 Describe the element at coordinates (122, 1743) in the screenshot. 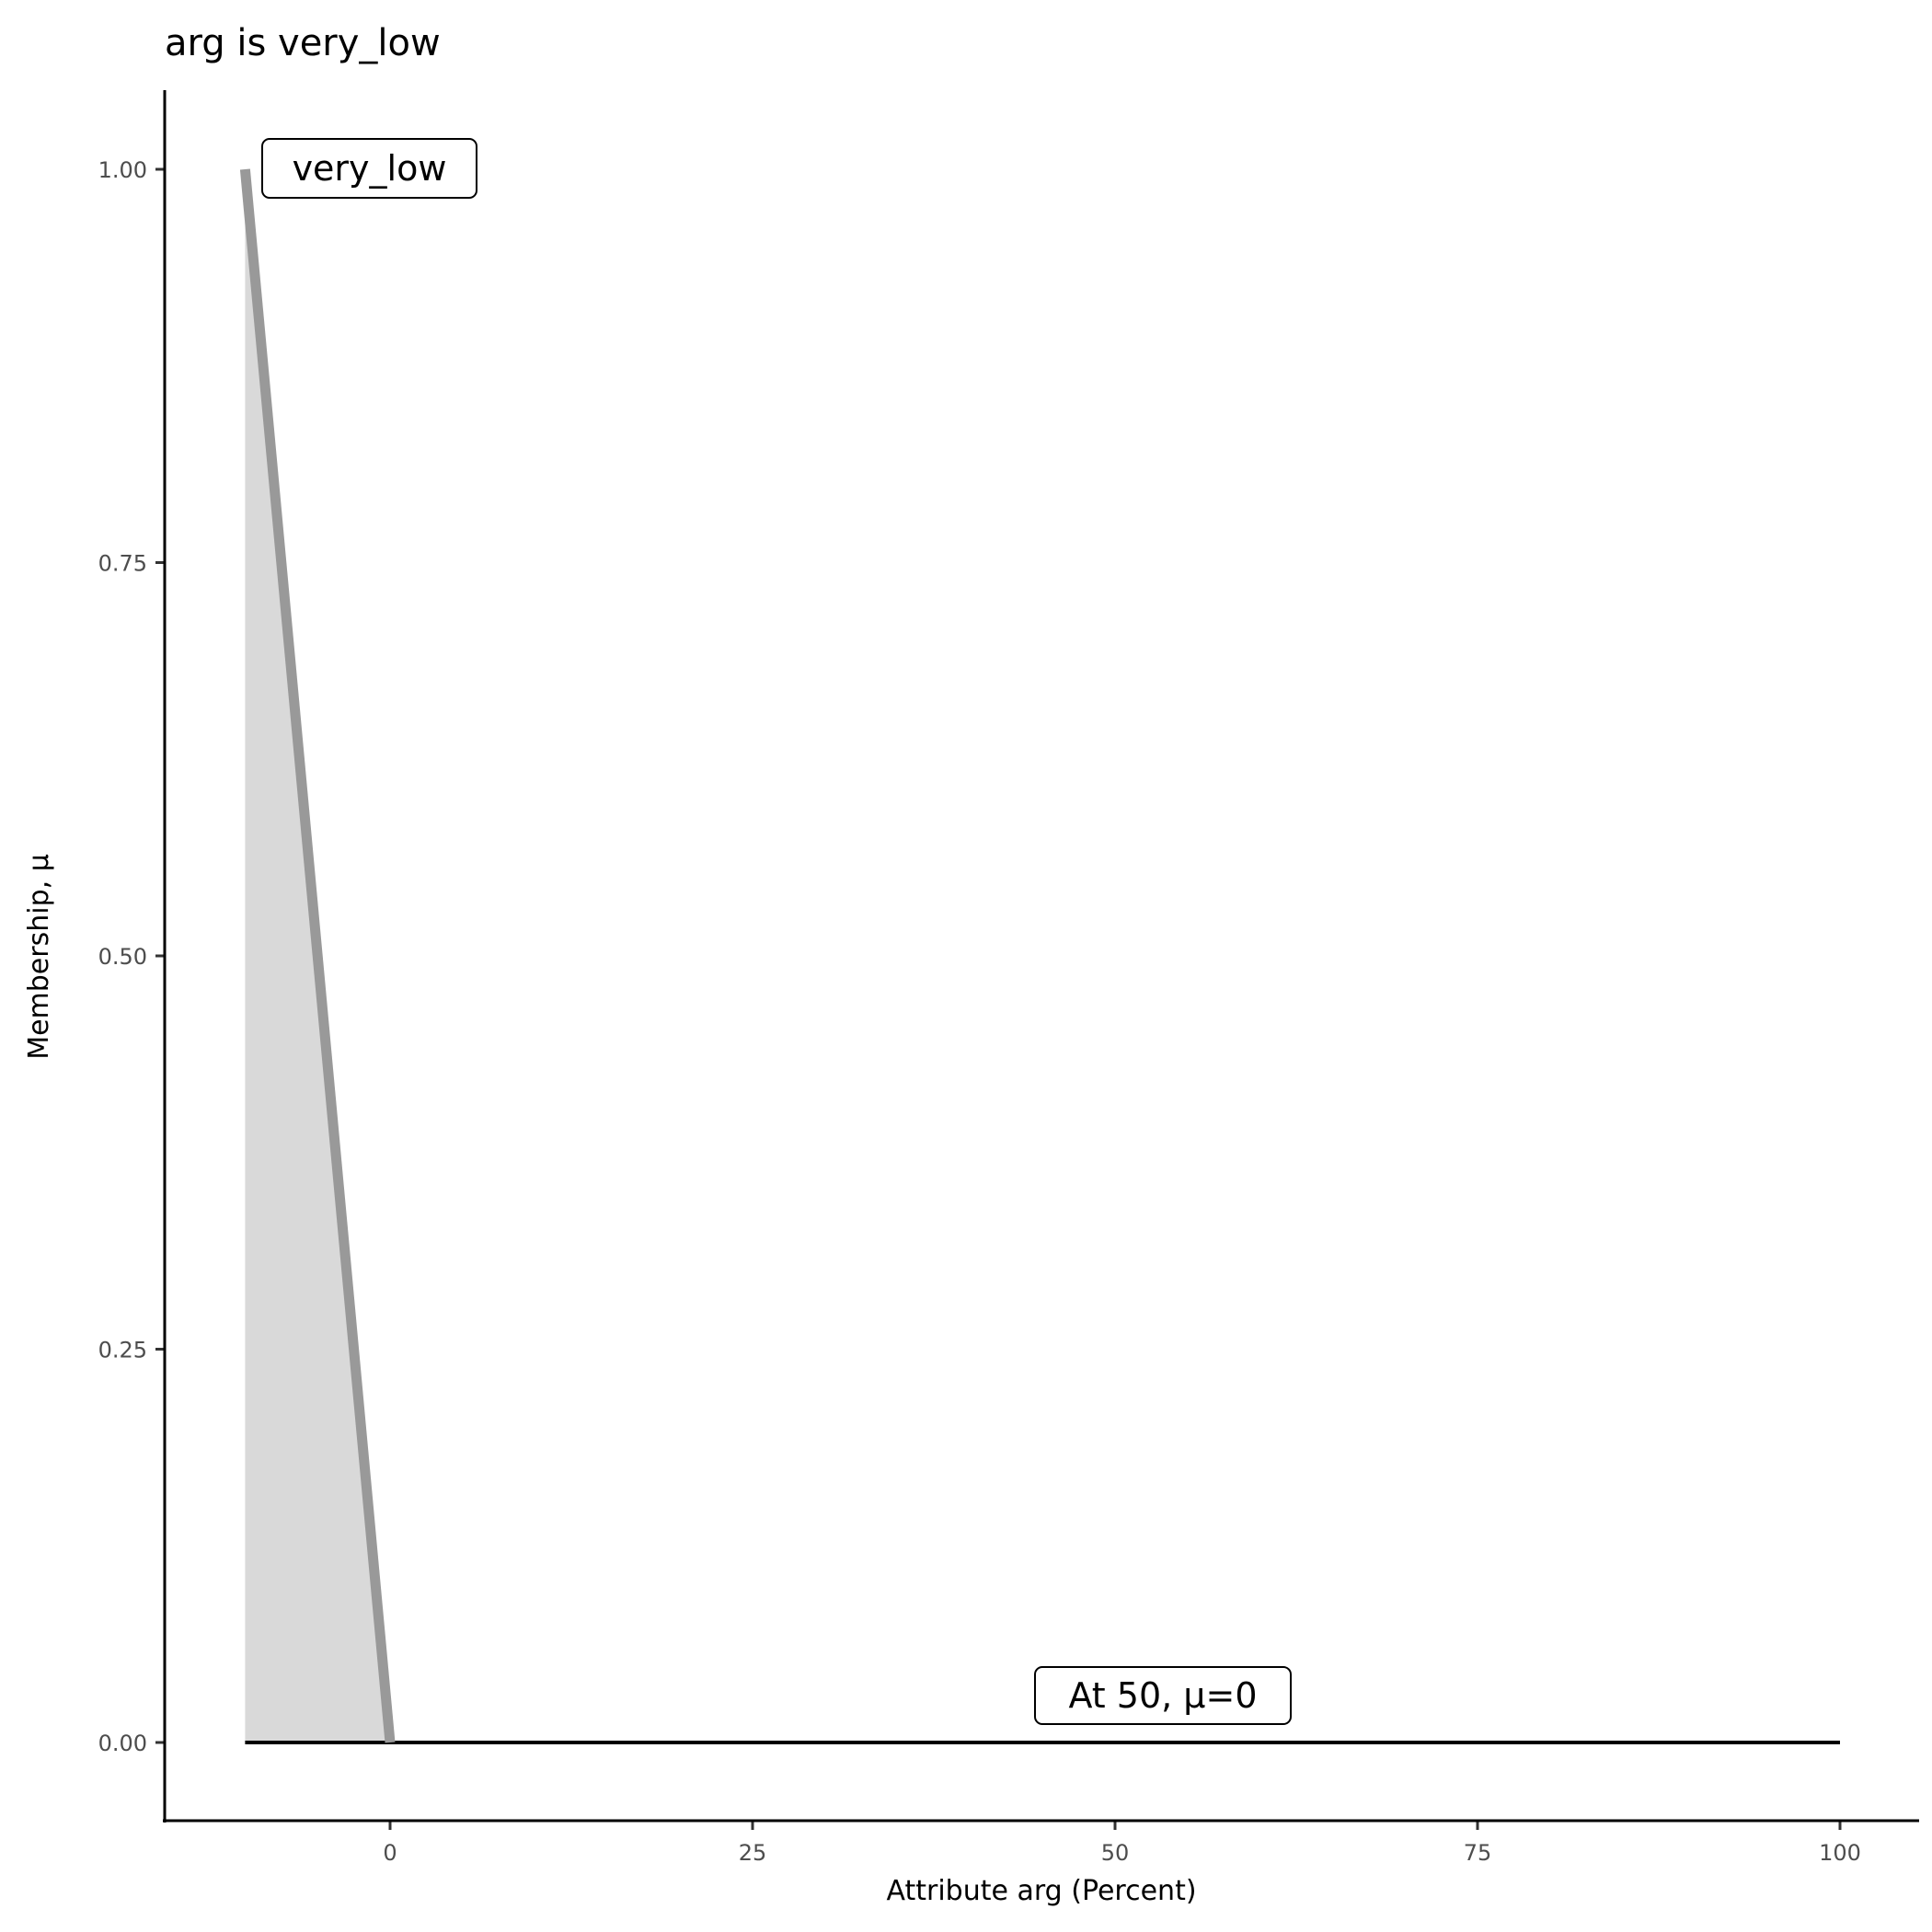

I see `y-tick-label: 0.00` at that location.